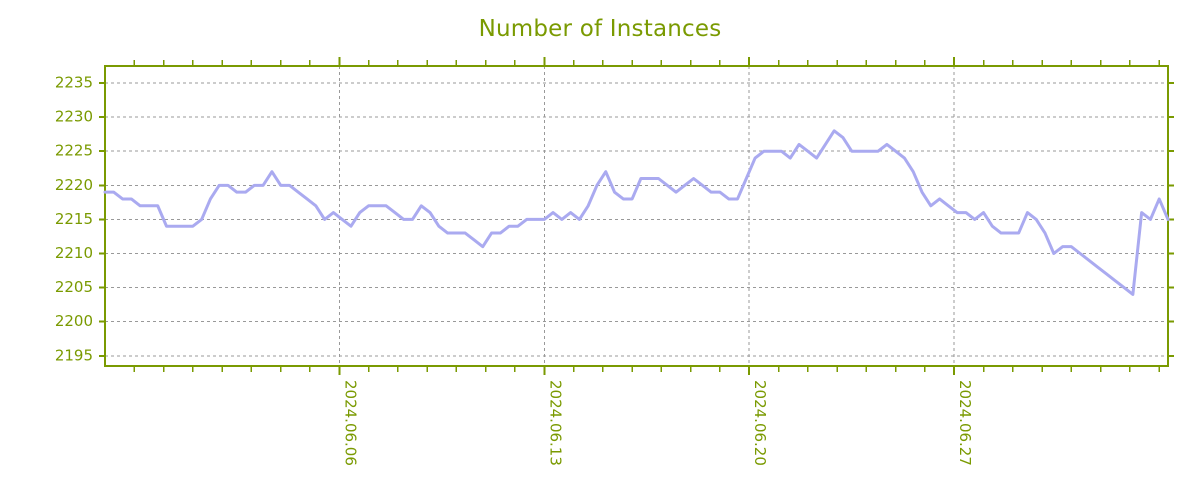 The image size is (1200, 500). I want to click on y-axis-tick-label: 2210, so click(74, 253).